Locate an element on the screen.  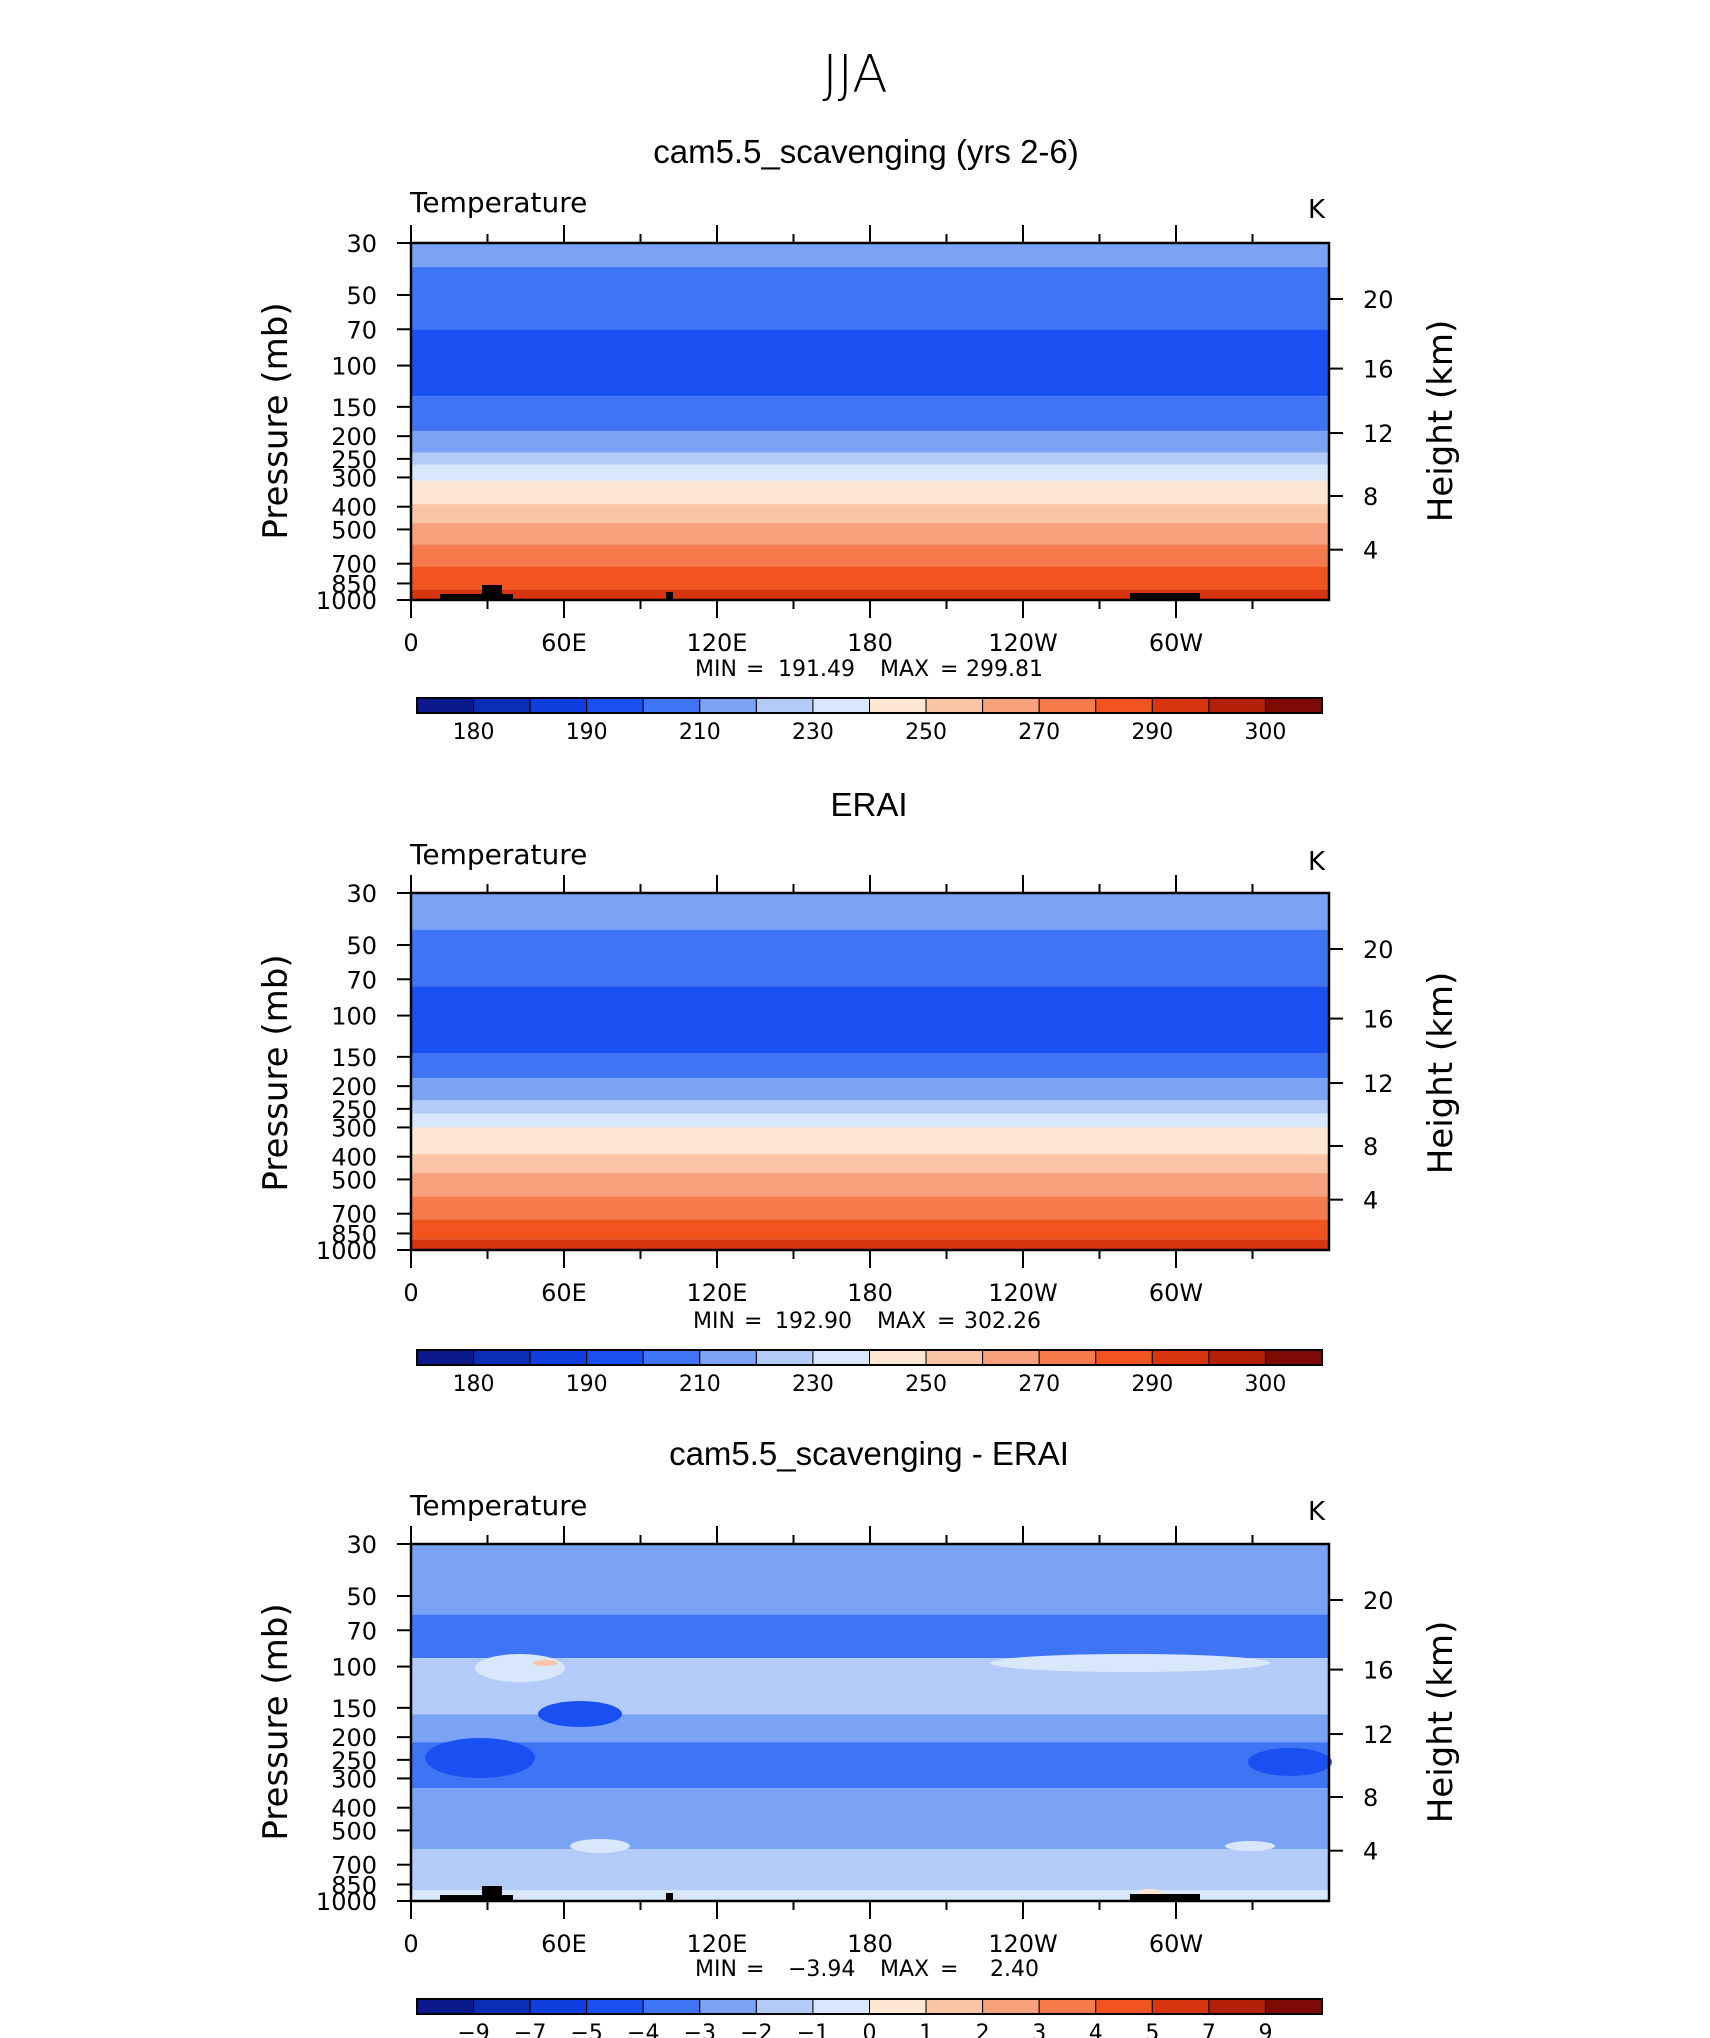
colorbar-label: 210 is located at coordinates (700, 1384).